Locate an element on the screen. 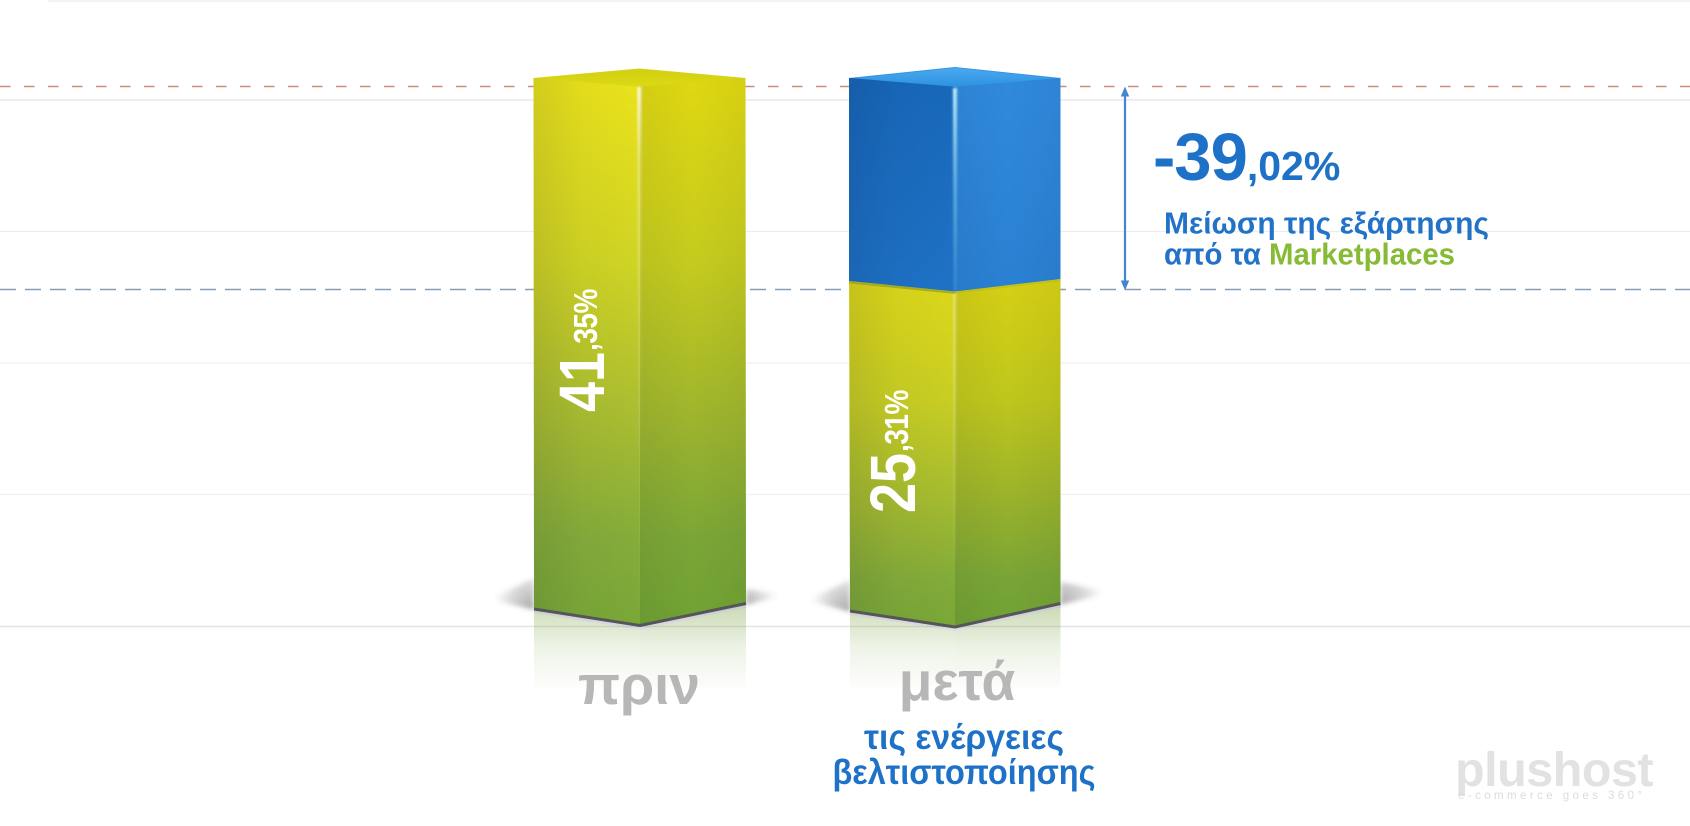 This screenshot has width=1690, height=826. svg-text: plushost is located at coordinates (1554, 770).